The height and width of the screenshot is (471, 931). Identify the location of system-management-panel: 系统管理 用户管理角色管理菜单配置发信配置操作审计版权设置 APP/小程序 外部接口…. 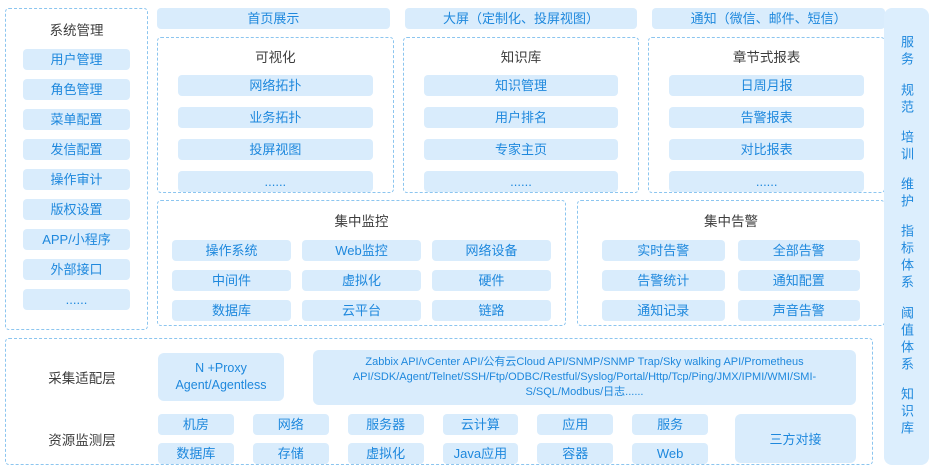
(76, 169).